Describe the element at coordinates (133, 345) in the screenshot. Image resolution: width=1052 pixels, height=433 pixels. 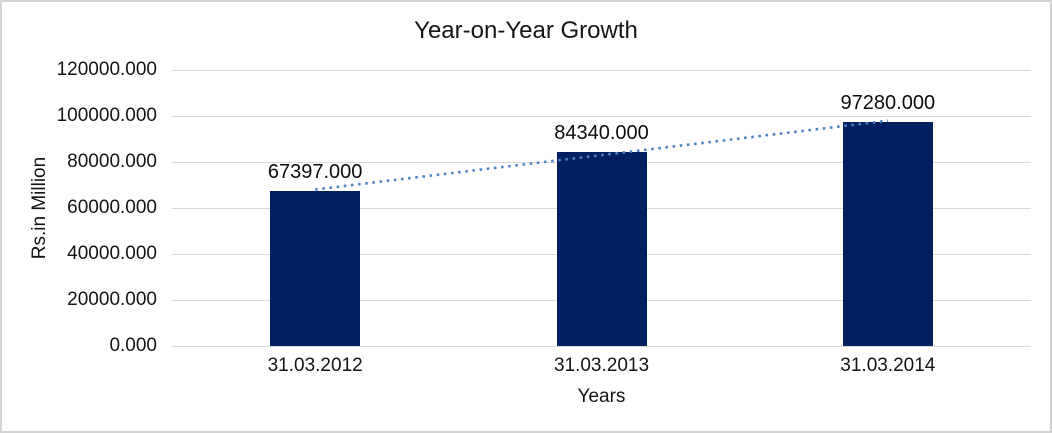
I see `y-tick-label: 0.000` at that location.